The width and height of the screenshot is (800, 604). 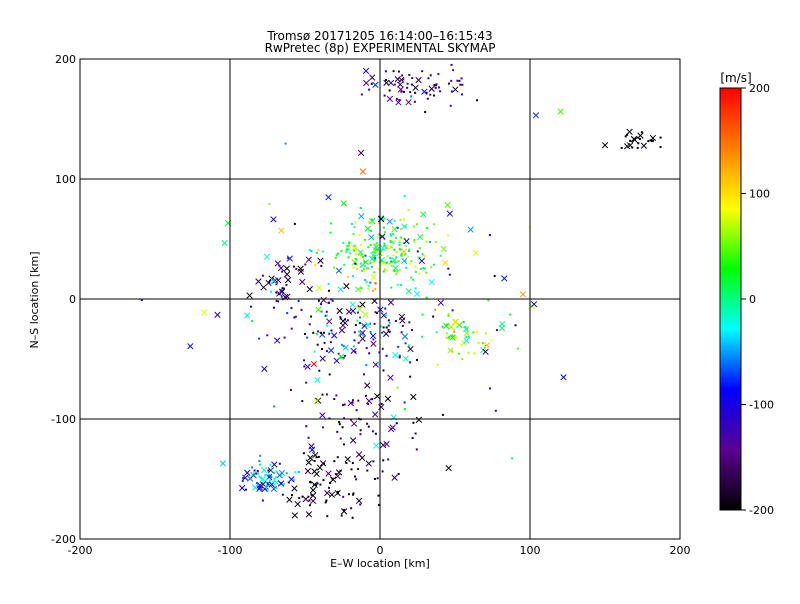 I want to click on x-tick-label: 200, so click(x=680, y=550).